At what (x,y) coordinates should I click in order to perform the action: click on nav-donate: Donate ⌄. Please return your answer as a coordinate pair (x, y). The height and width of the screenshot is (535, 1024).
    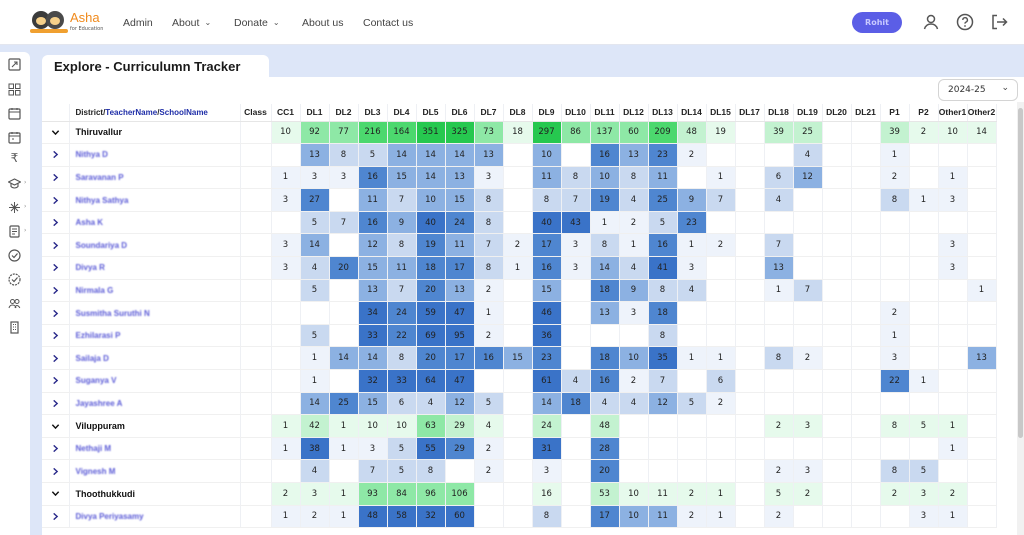
    Looking at the image, I should click on (257, 22).